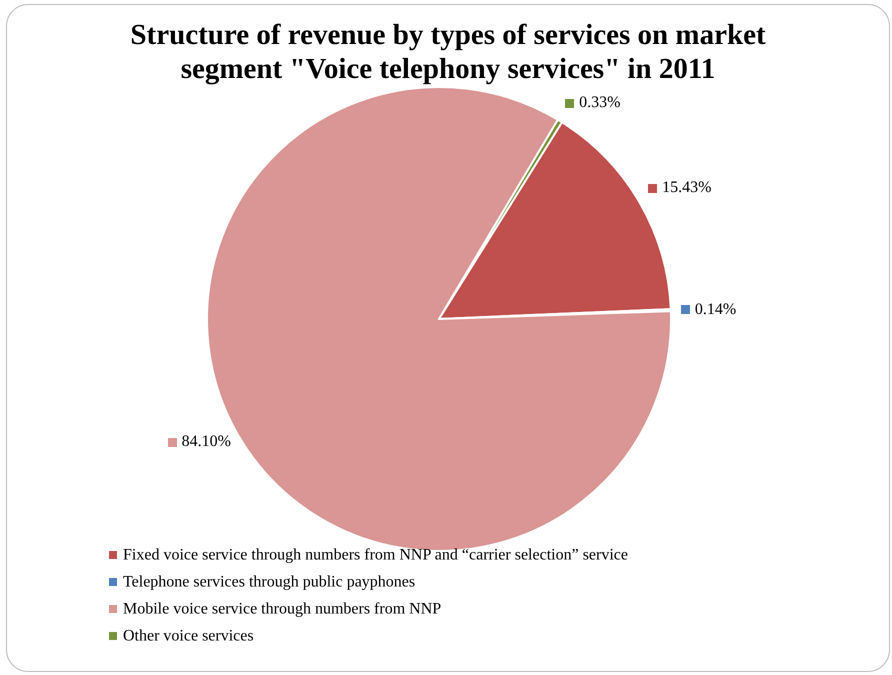  What do you see at coordinates (715, 309) in the screenshot?
I see `data-label: 0.14%` at bounding box center [715, 309].